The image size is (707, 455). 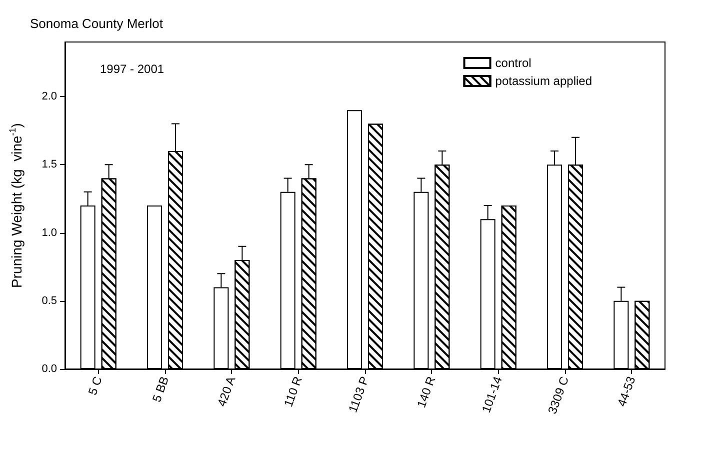 I want to click on x-tick-label: 110 R, so click(x=293, y=391).